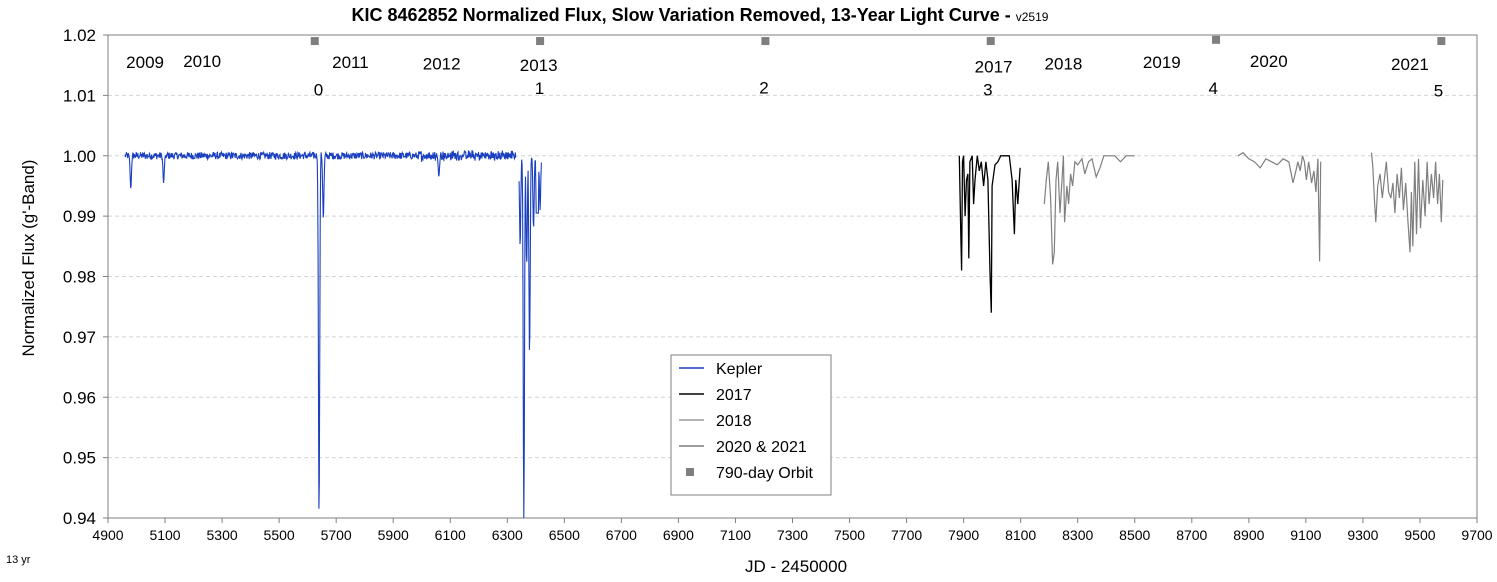 This screenshot has width=1497, height=582. I want to click on year-label-2021: 2021, so click(1410, 64).